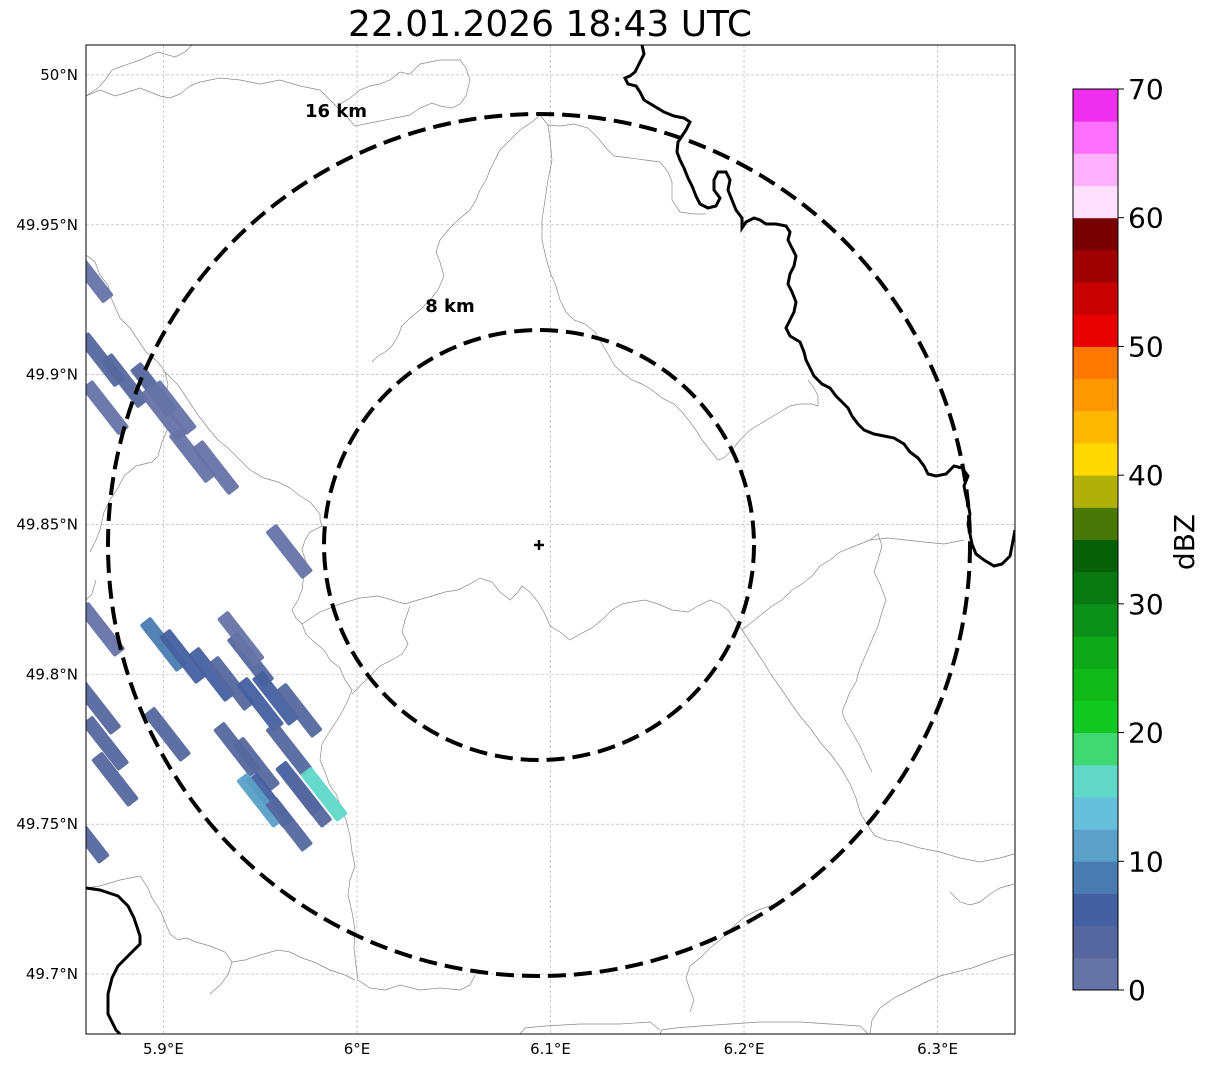 This screenshot has height=1069, width=1207. Describe the element at coordinates (1146, 861) in the screenshot. I see `colorbar-tick-label: 10` at that location.